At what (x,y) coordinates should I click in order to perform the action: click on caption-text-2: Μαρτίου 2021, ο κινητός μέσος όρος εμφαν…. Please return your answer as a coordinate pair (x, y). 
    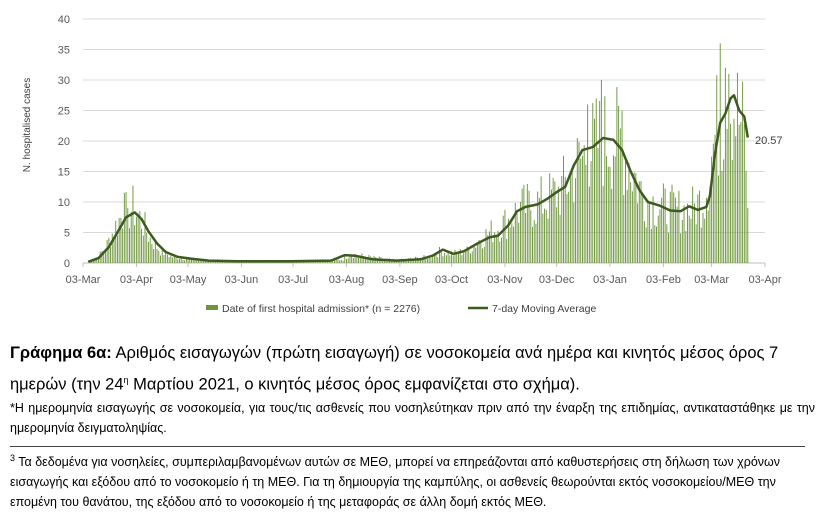
    Looking at the image, I should click on (354, 384).